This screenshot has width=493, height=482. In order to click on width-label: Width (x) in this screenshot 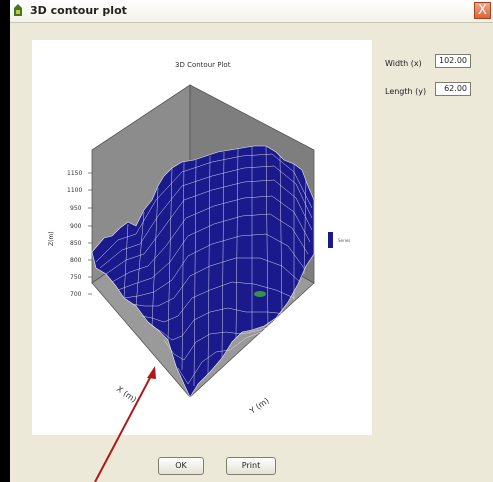, I will do `click(403, 63)`.